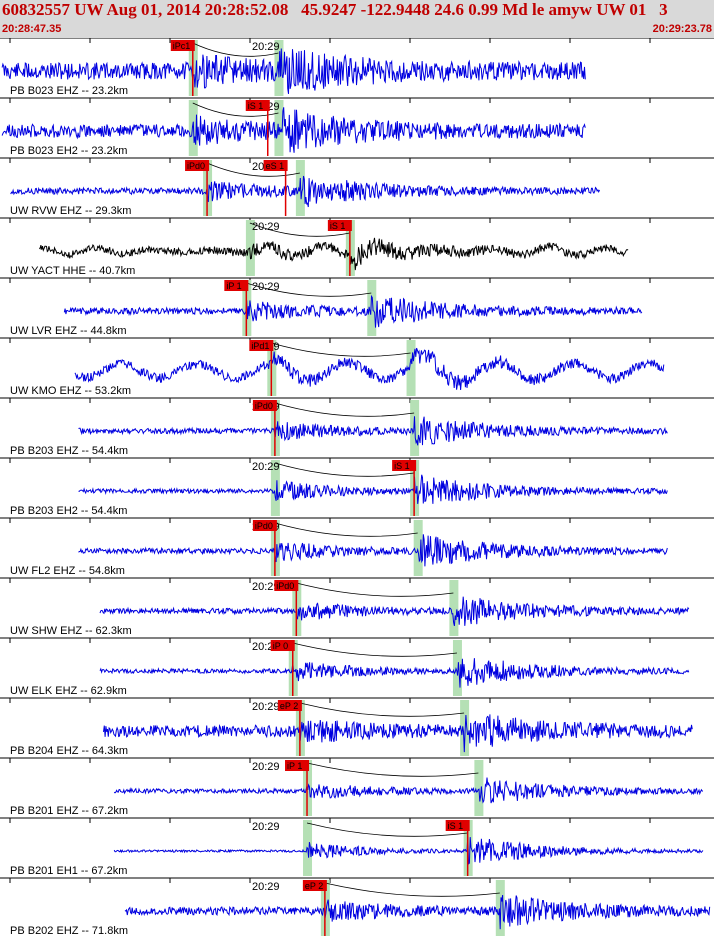 The height and width of the screenshot is (943, 714). I want to click on station-label: PB B203 EH2 -- 54.4km, so click(68, 511).